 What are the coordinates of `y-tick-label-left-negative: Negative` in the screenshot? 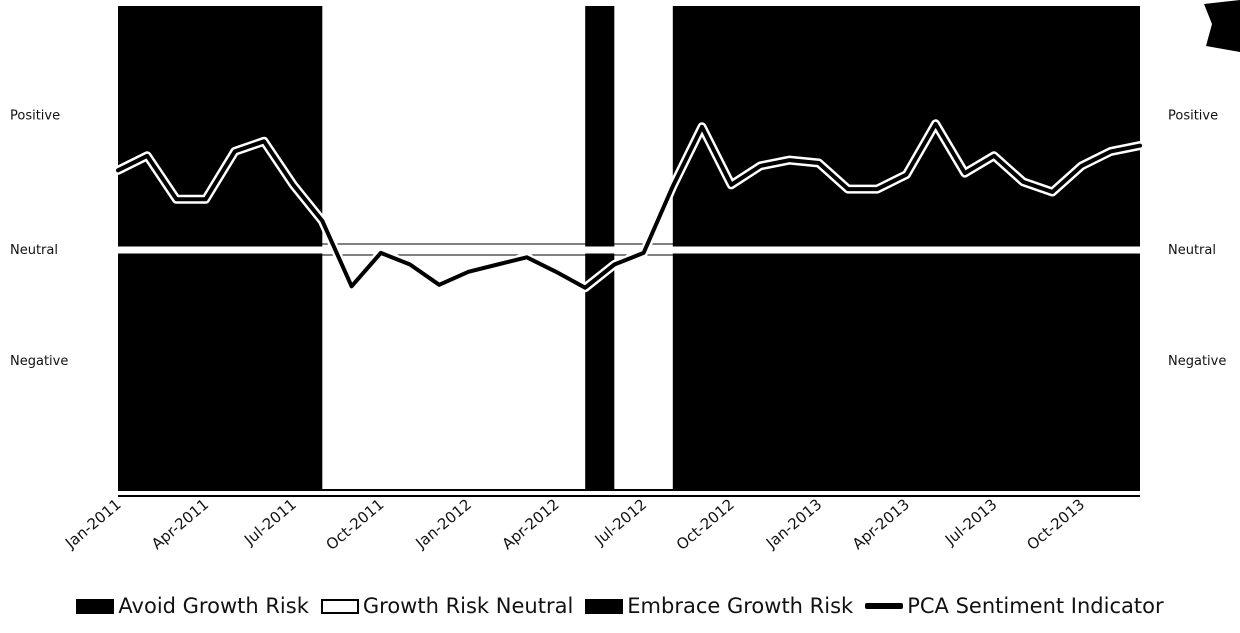 It's located at (39, 361).